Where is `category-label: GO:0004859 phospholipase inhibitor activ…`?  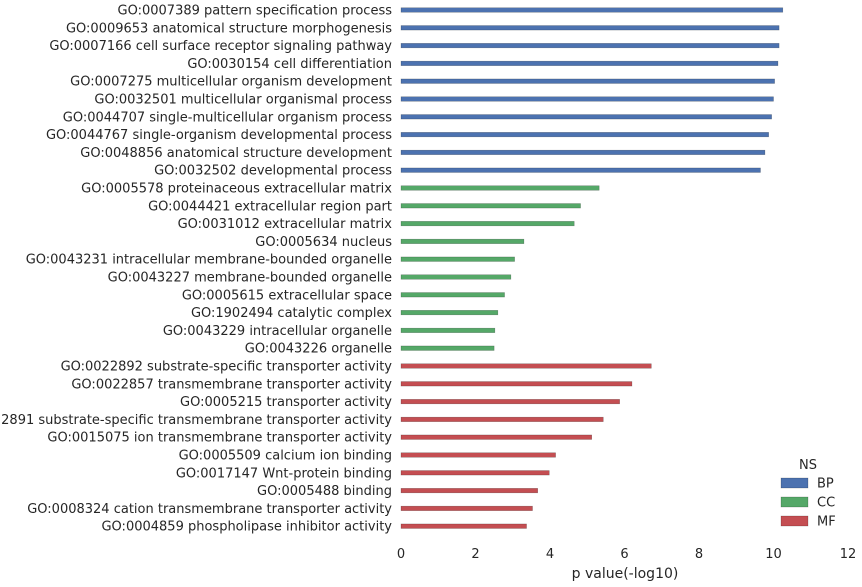
category-label: GO:0004859 phospholipase inhibitor activ… is located at coordinates (246, 527).